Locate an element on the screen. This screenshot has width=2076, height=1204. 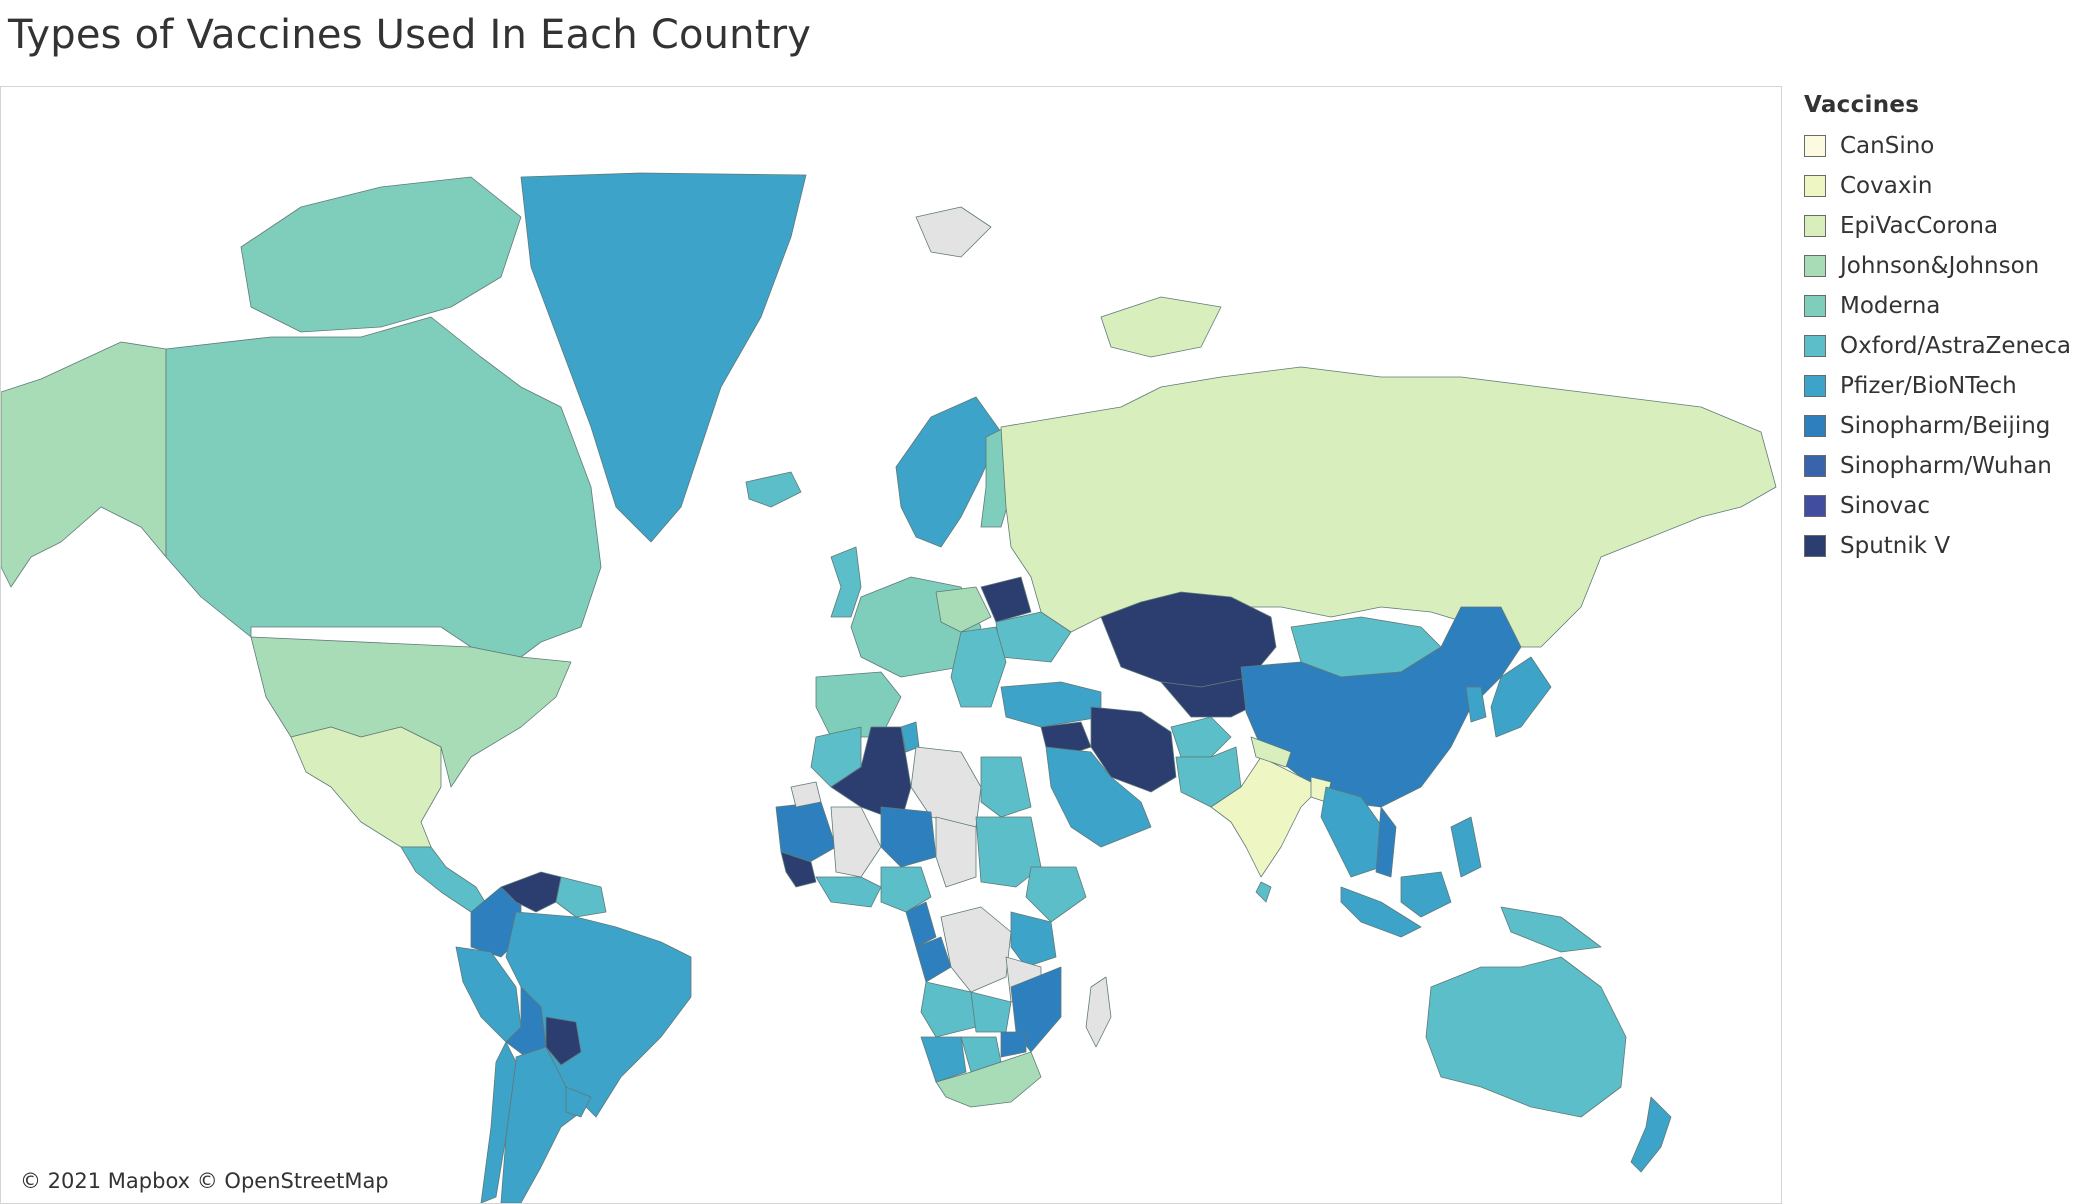
country-region-united-kingdom is located at coordinates (846, 582).